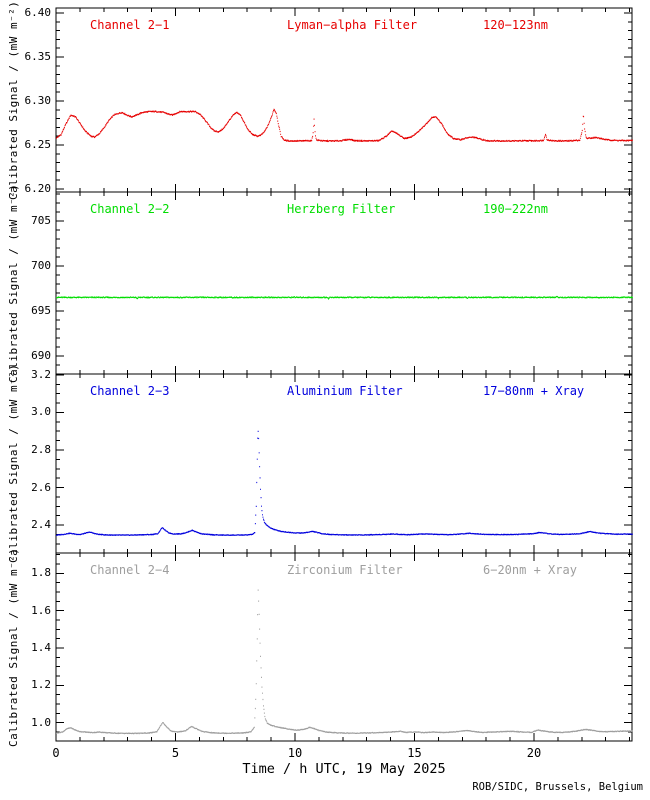 This screenshot has width=650, height=800. What do you see at coordinates (175, 753) in the screenshot?
I see `xtick-5: 5` at bounding box center [175, 753].